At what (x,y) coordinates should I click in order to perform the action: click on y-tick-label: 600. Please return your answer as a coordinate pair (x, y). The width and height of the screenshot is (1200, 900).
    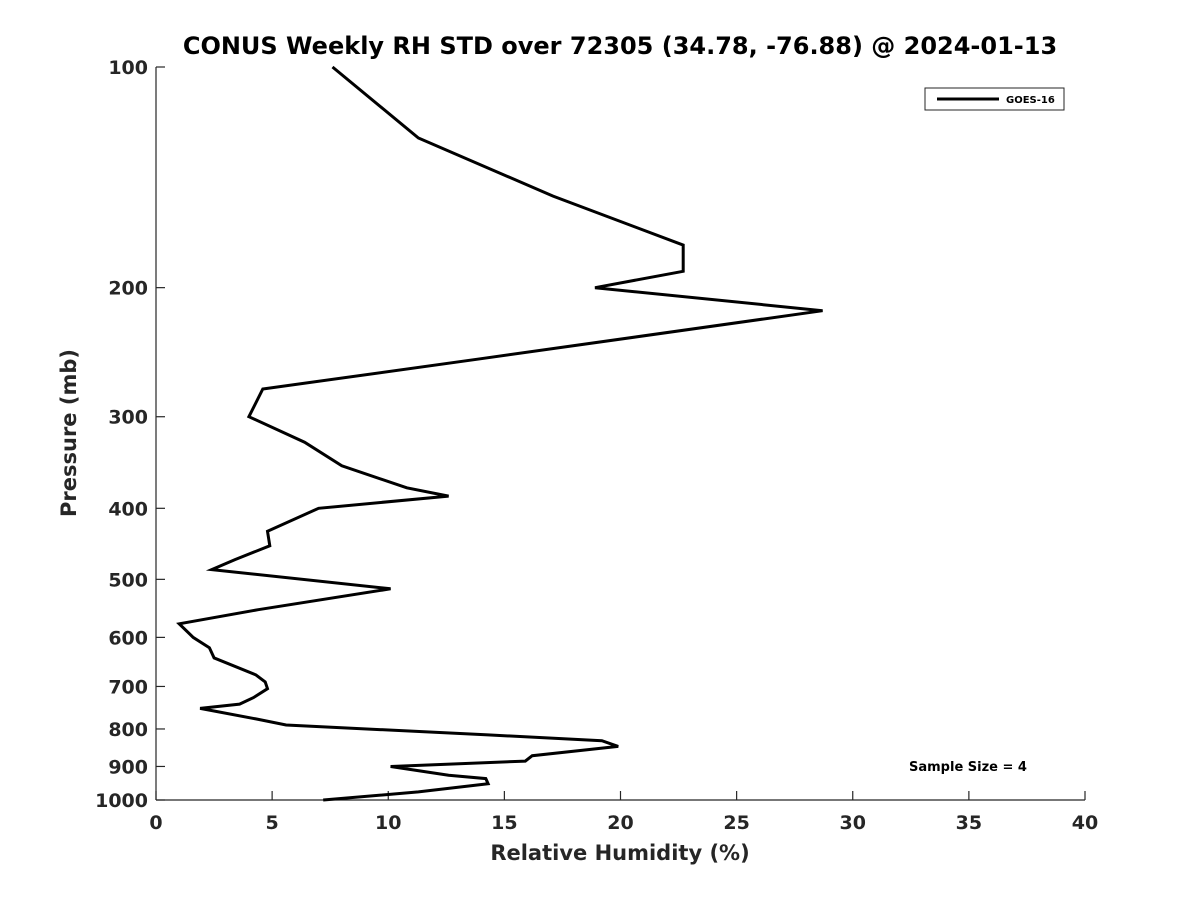
    Looking at the image, I should click on (128, 638).